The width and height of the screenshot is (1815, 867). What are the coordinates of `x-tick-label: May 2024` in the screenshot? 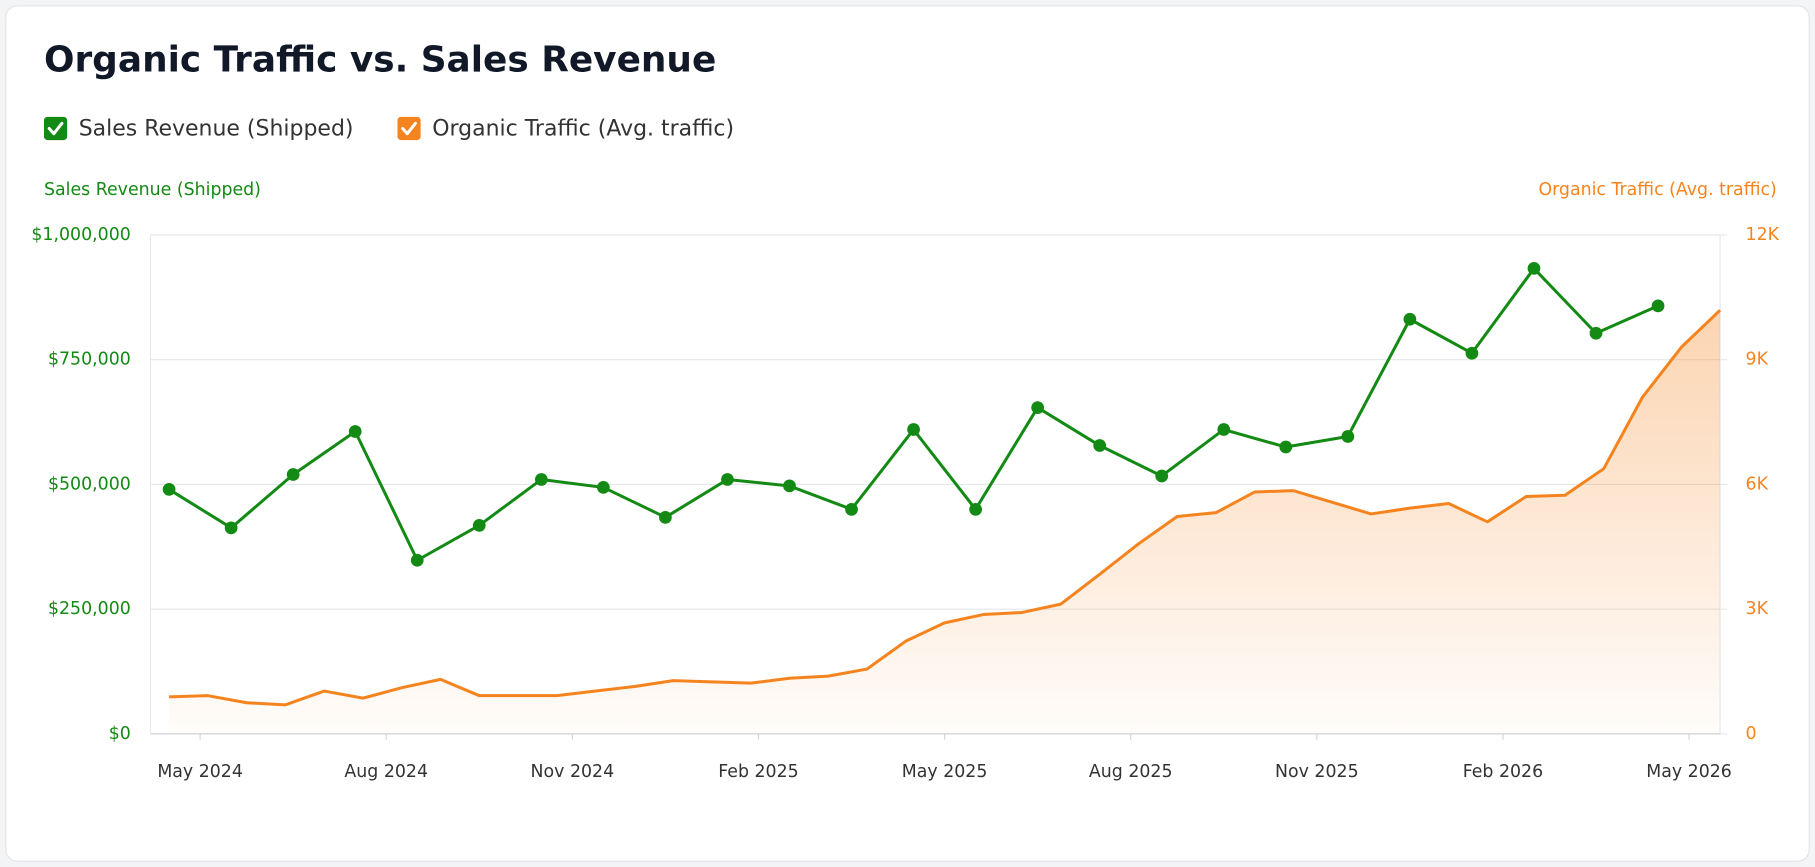 It's located at (200, 772).